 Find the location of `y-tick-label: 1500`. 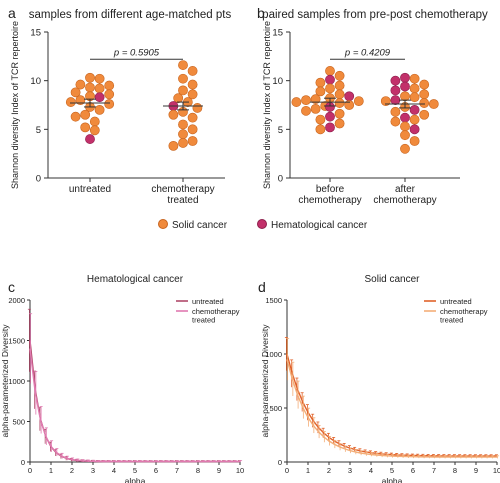

y-tick-label: 1500 is located at coordinates (273, 300).